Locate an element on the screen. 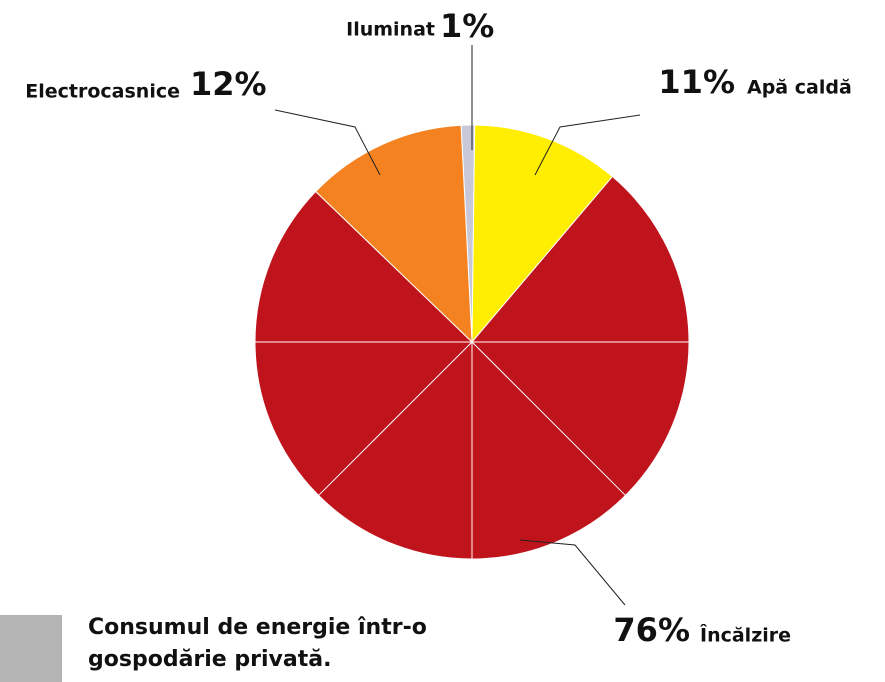 The height and width of the screenshot is (682, 885). slice-name: Apă caldă is located at coordinates (799, 88).